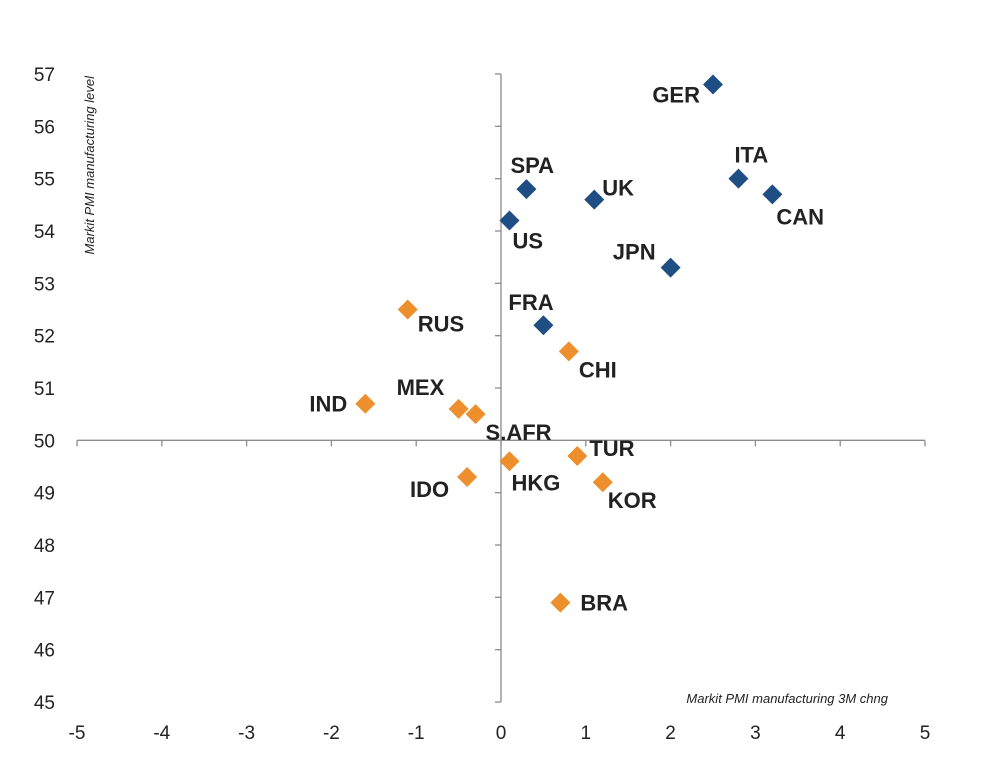 The width and height of the screenshot is (993, 777). I want to click on data-point-mex, so click(458, 408).